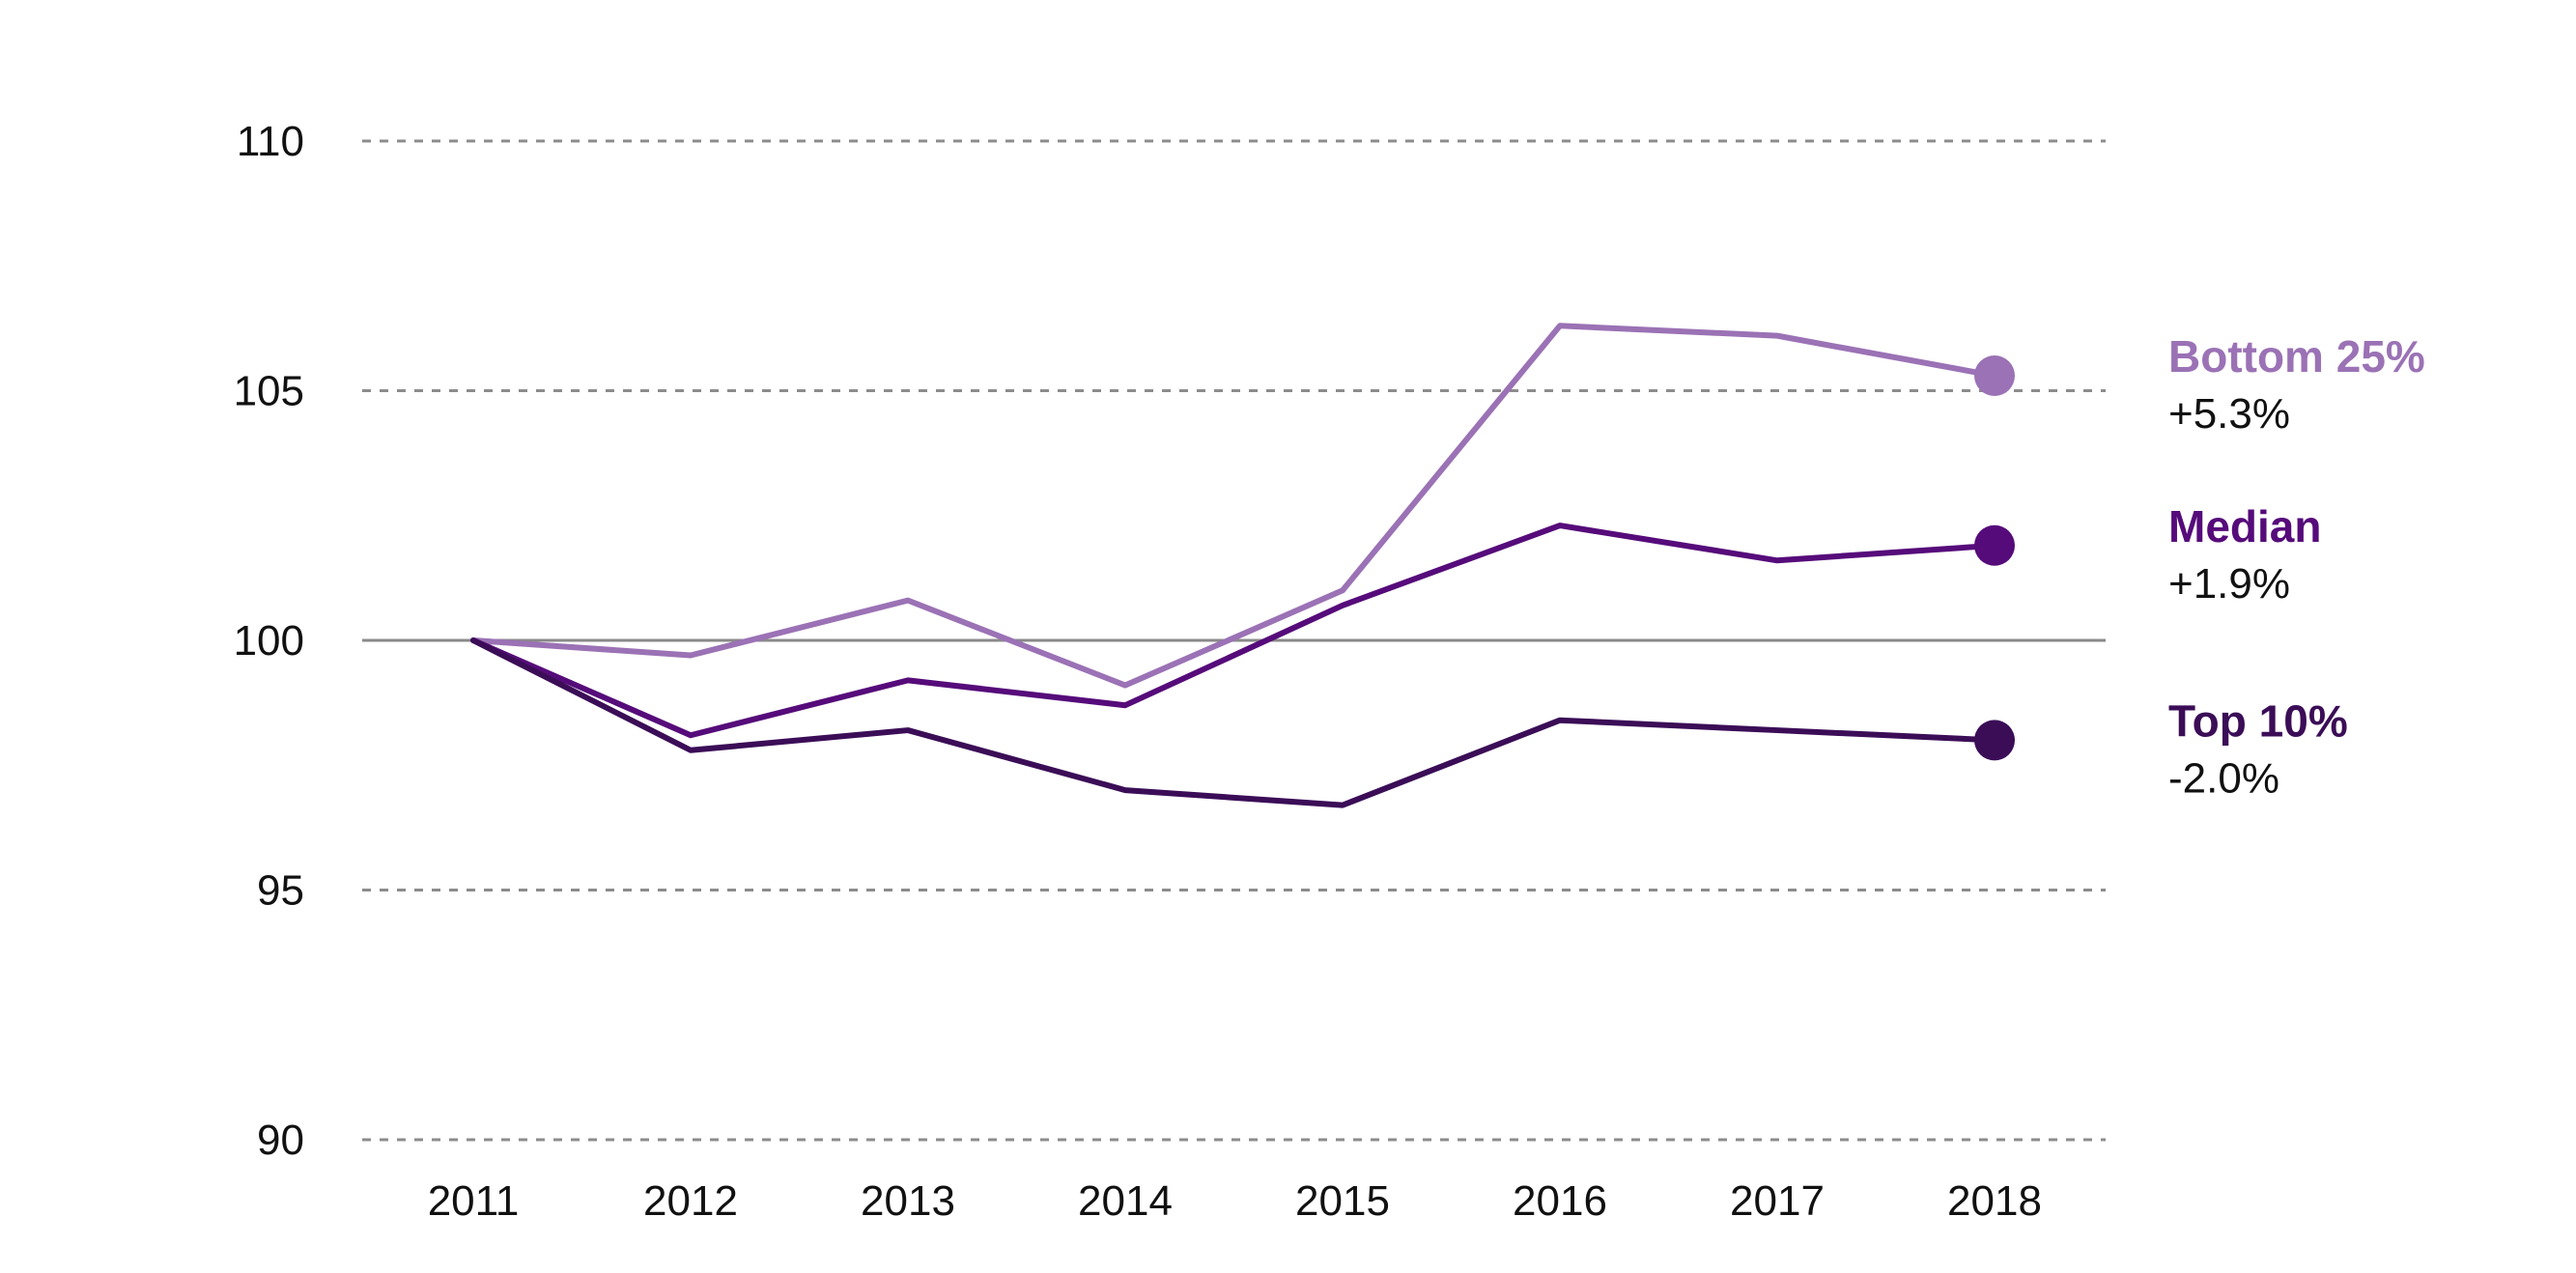  I want to click on y-tick-label: 95, so click(280, 891).